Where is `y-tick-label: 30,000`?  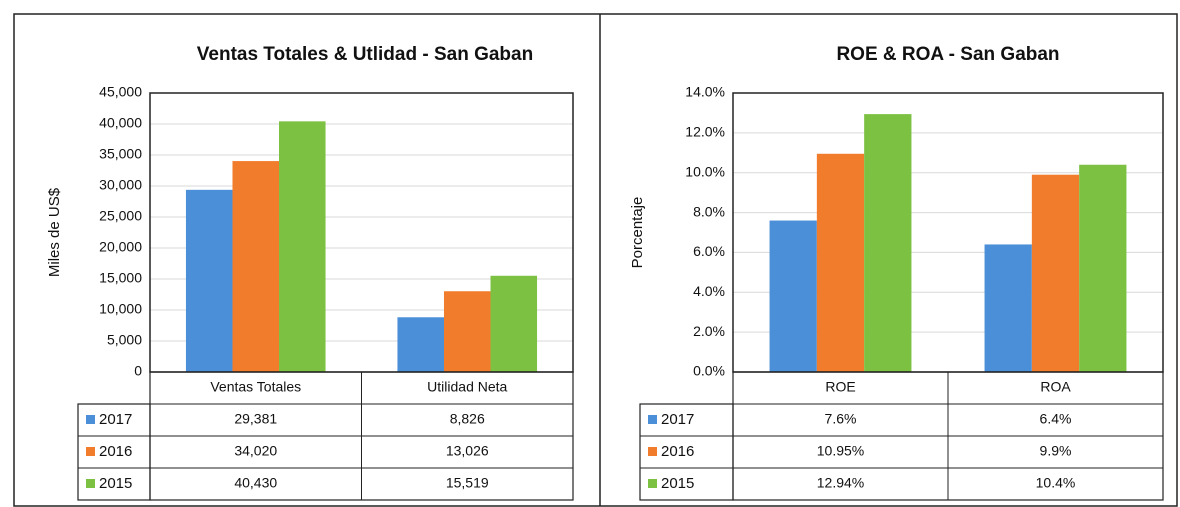 y-tick-label: 30,000 is located at coordinates (120, 185).